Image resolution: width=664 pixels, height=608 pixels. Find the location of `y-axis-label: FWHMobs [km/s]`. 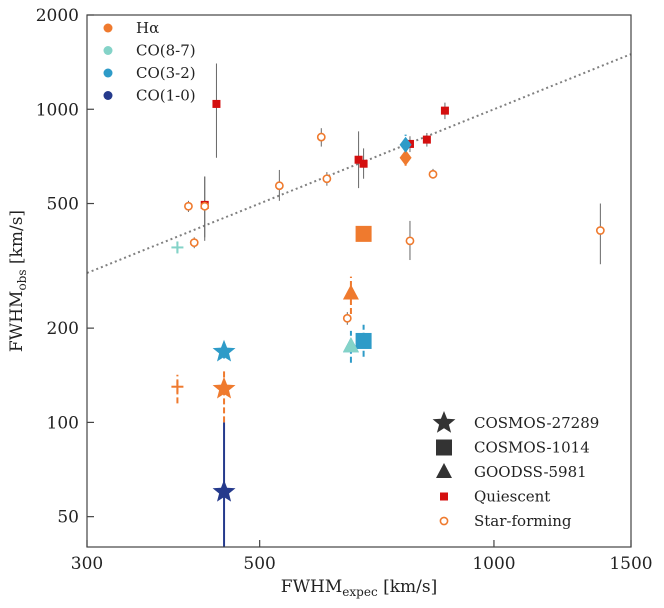

y-axis-label: FWHMobs [km/s] is located at coordinates (18, 281).